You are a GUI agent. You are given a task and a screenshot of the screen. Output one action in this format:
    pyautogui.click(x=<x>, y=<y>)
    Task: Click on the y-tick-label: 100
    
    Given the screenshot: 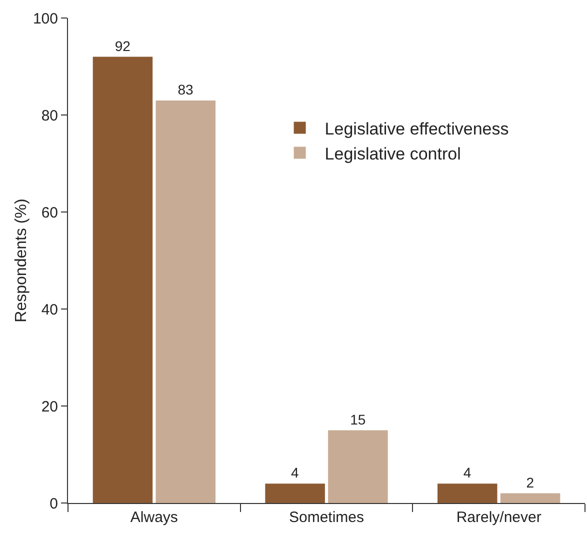 What is the action you would take?
    pyautogui.click(x=45, y=19)
    